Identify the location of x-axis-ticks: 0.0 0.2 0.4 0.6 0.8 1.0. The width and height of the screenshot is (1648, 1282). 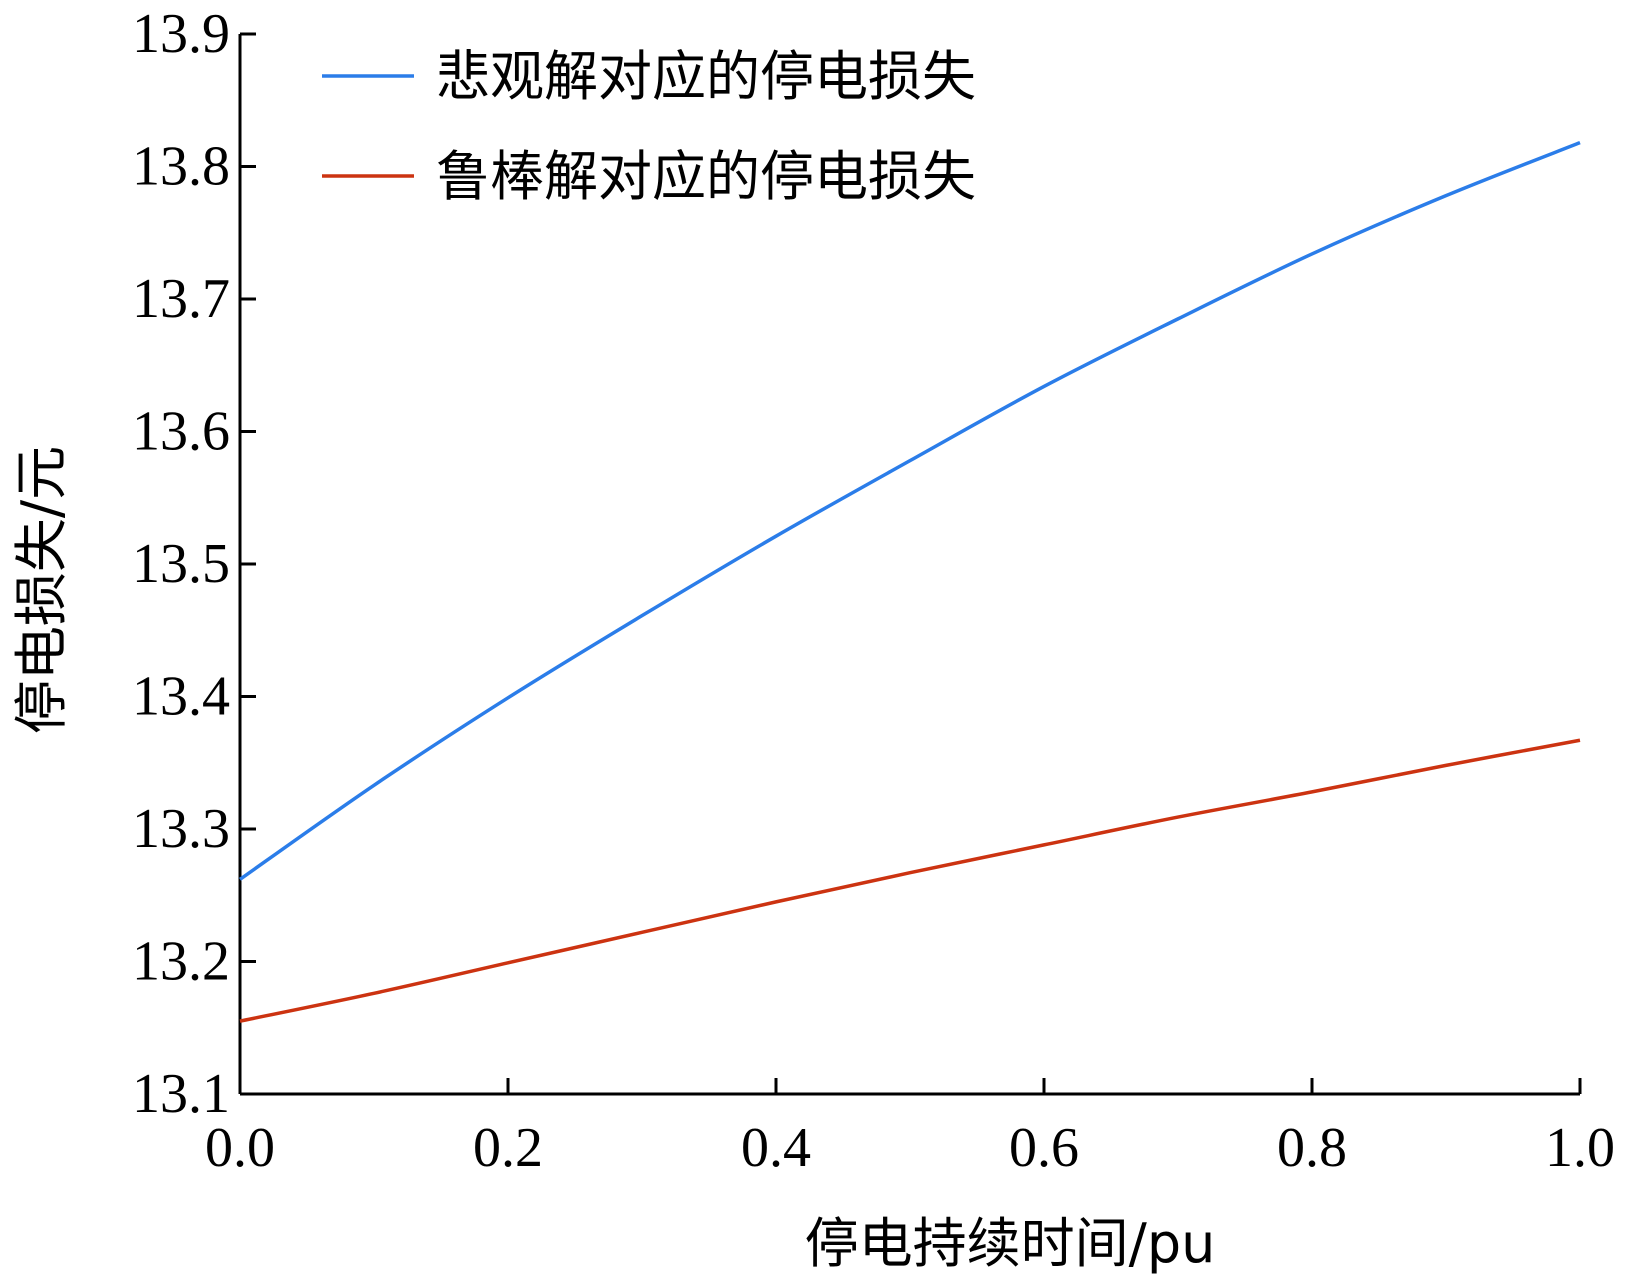
(910, 1128).